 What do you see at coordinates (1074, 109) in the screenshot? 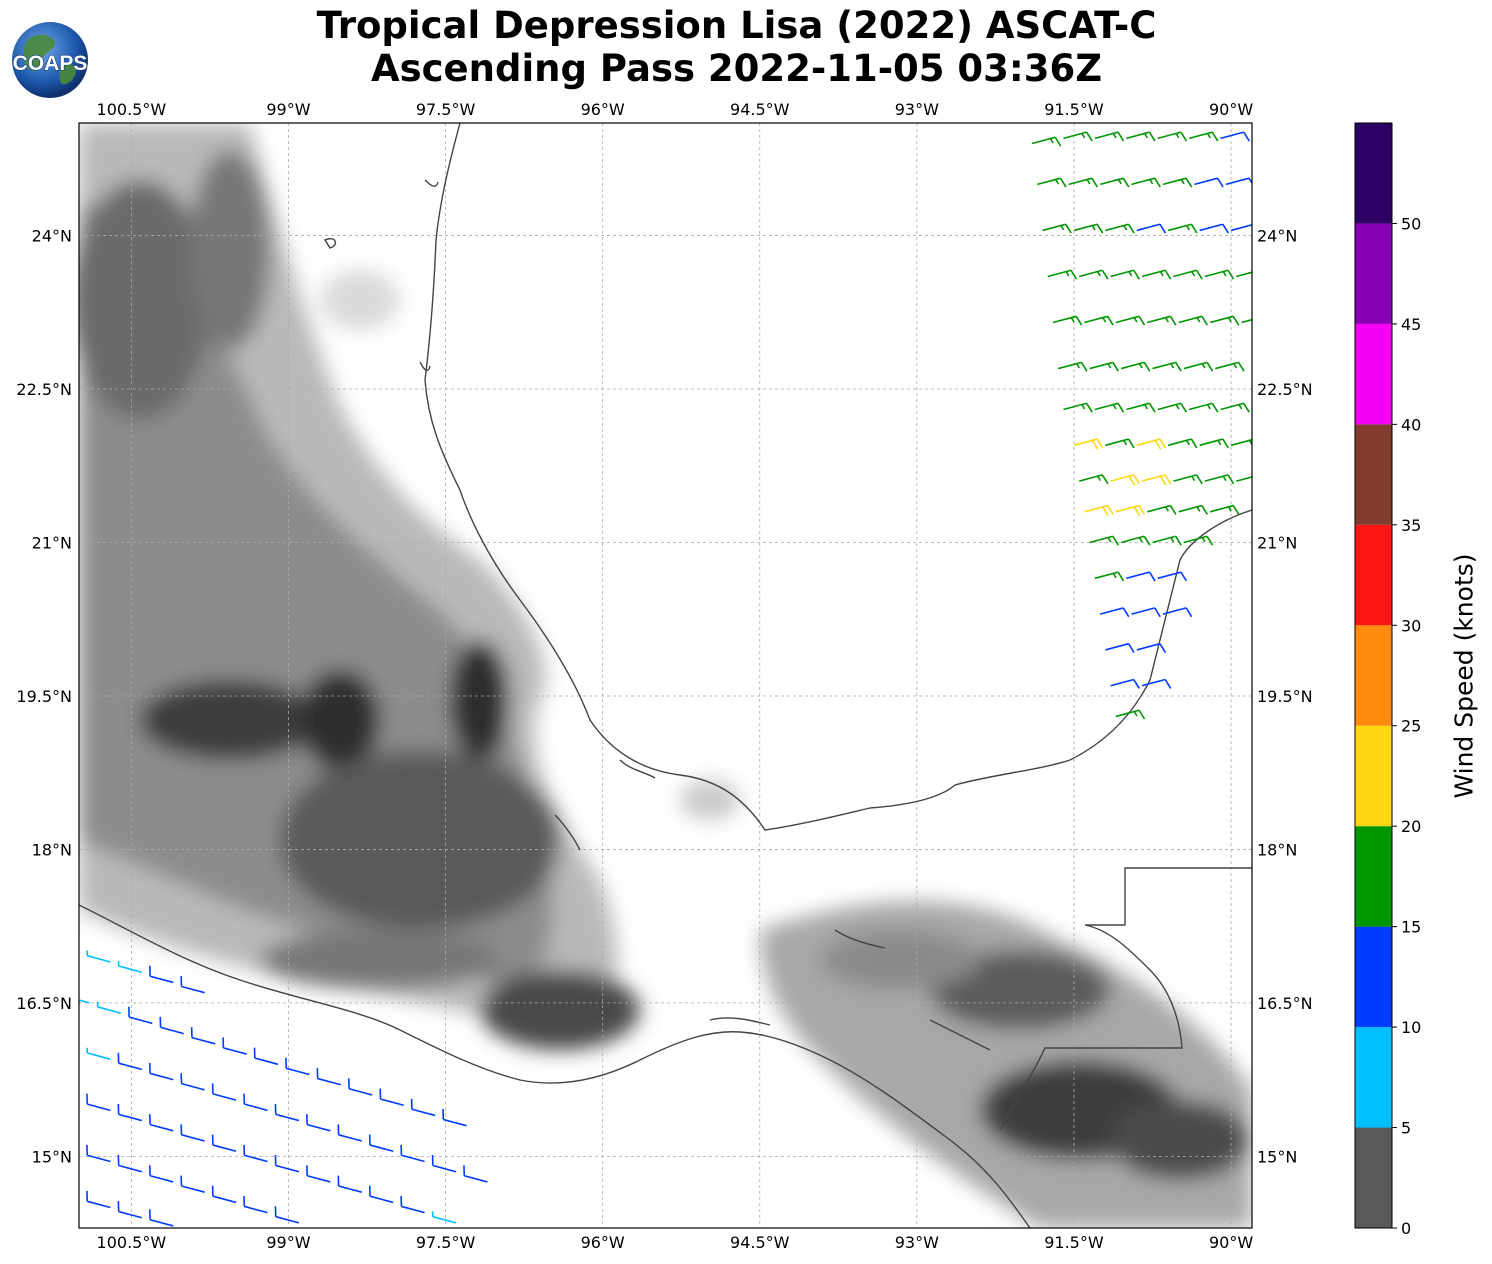
I see `top-lon-tick-label: 91.5°W` at bounding box center [1074, 109].